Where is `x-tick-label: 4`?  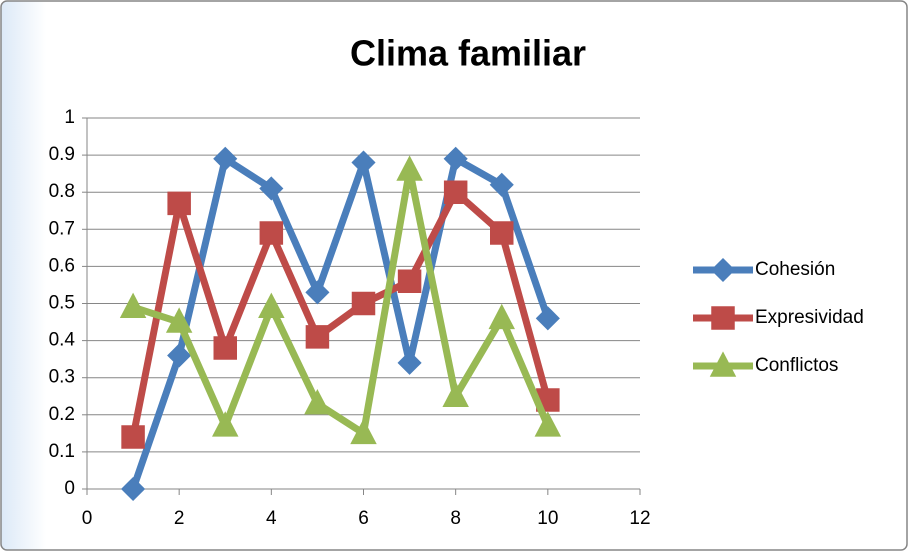
x-tick-label: 4 is located at coordinates (271, 518).